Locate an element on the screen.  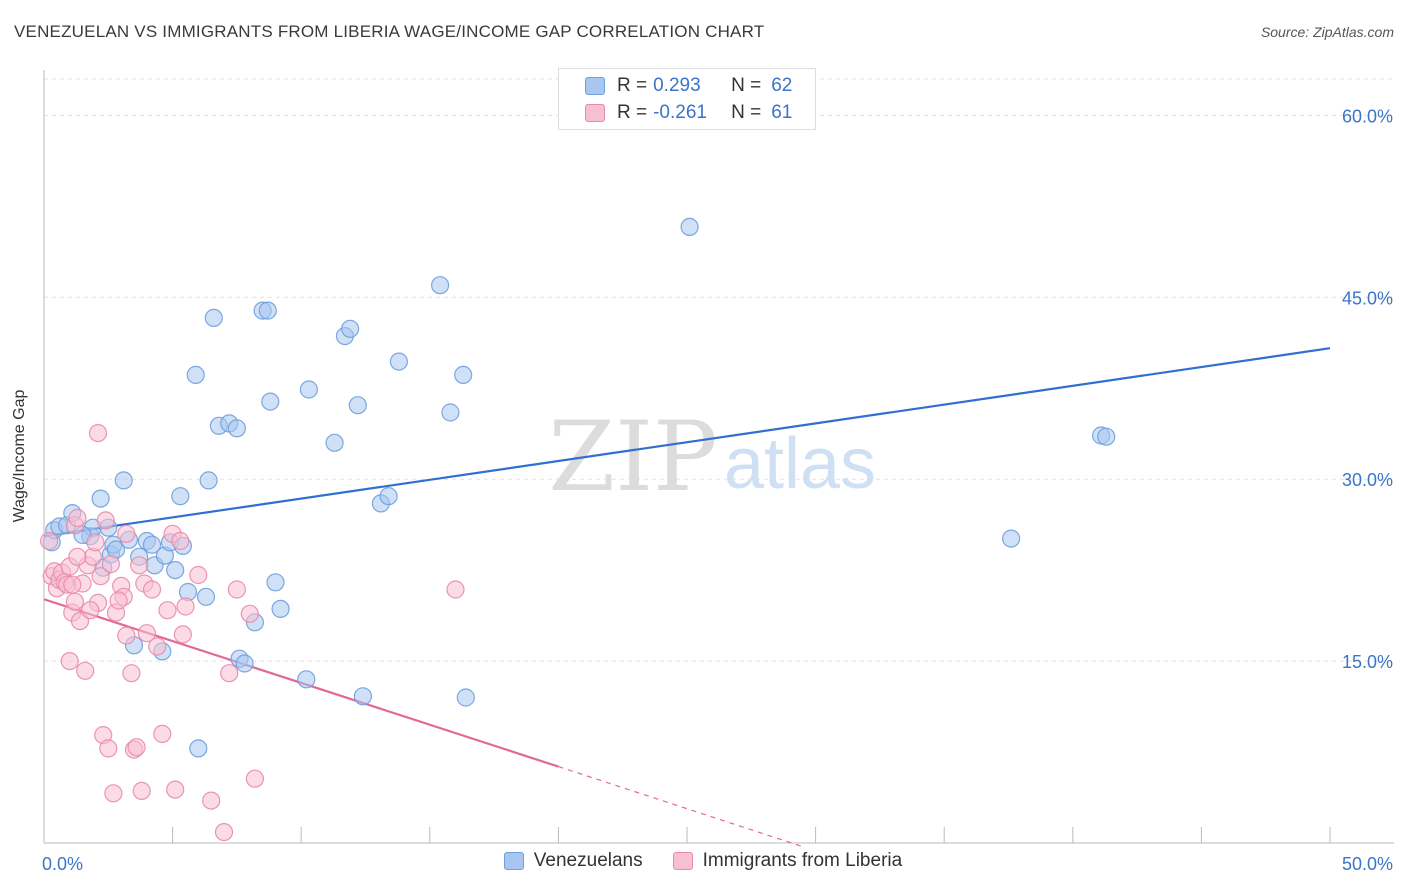
legend-n-value: 61 is located at coordinates (782, 112).